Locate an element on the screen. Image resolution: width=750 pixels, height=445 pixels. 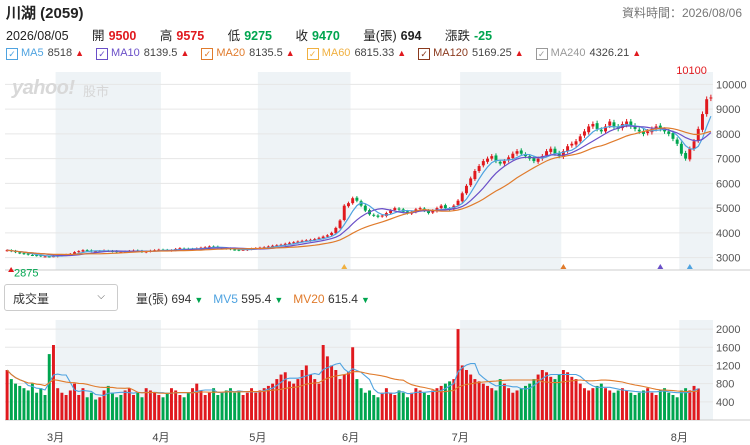
open-label: 開 is located at coordinates (98, 36).